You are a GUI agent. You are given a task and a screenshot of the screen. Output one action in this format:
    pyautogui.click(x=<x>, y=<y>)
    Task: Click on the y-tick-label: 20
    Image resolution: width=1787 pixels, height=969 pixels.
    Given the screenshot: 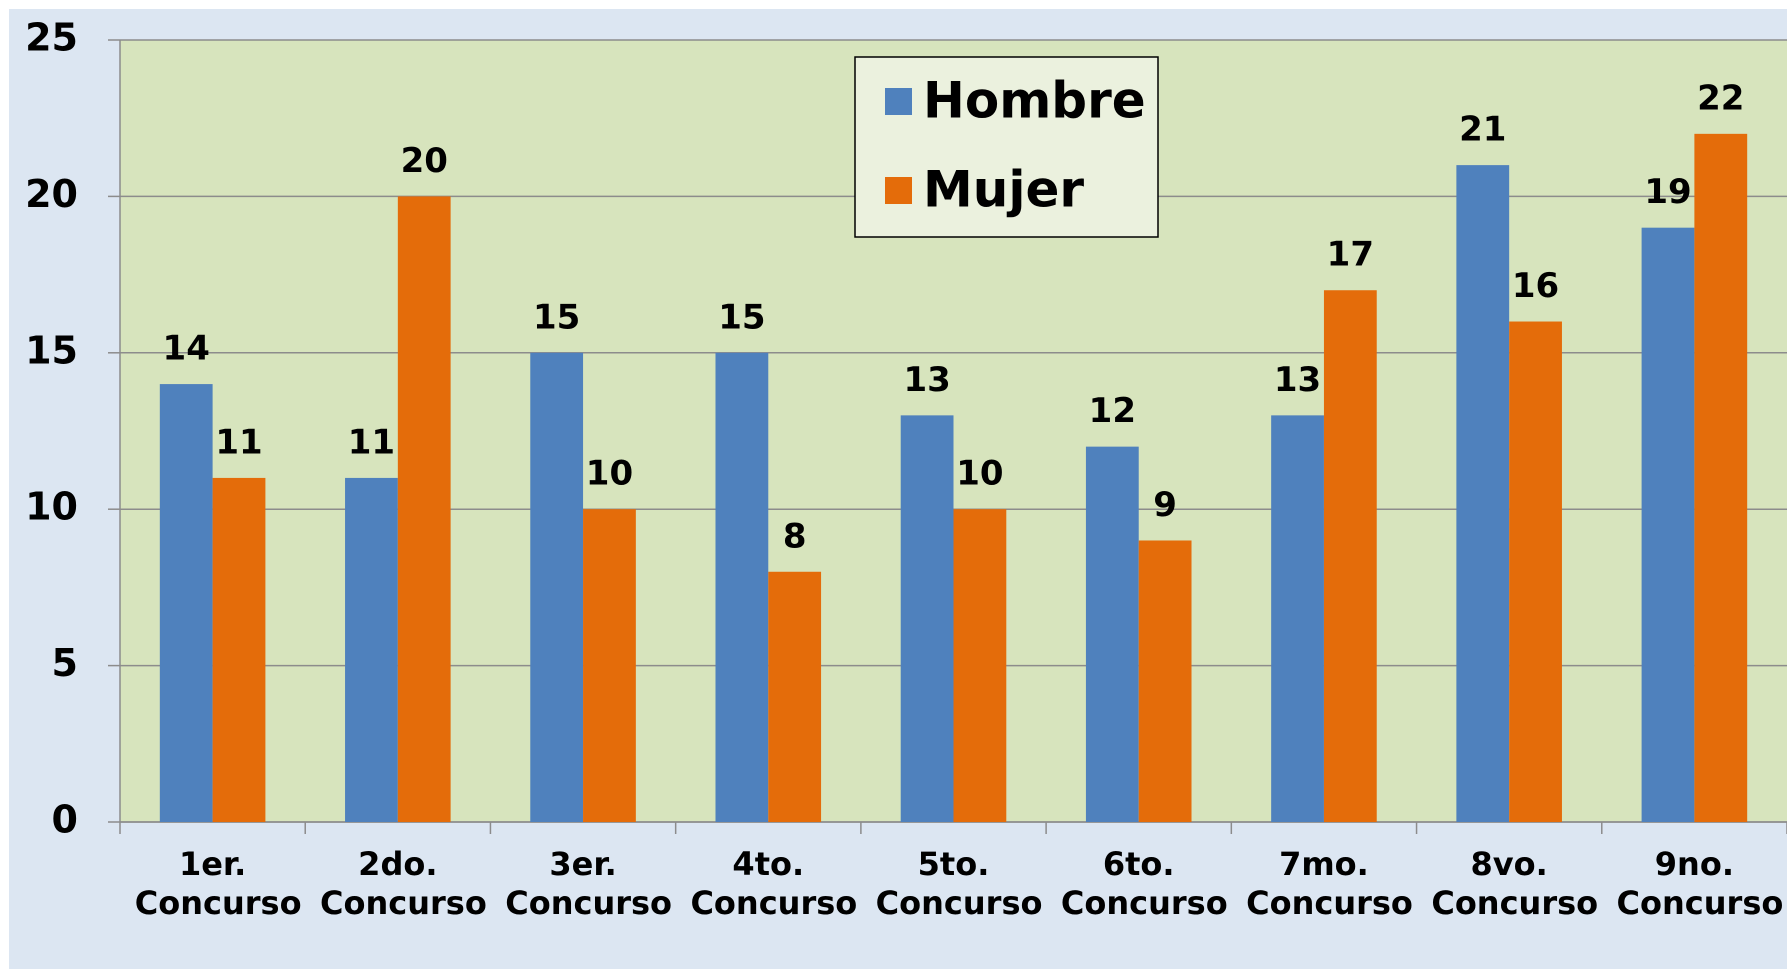 What is the action you would take?
    pyautogui.click(x=51, y=194)
    